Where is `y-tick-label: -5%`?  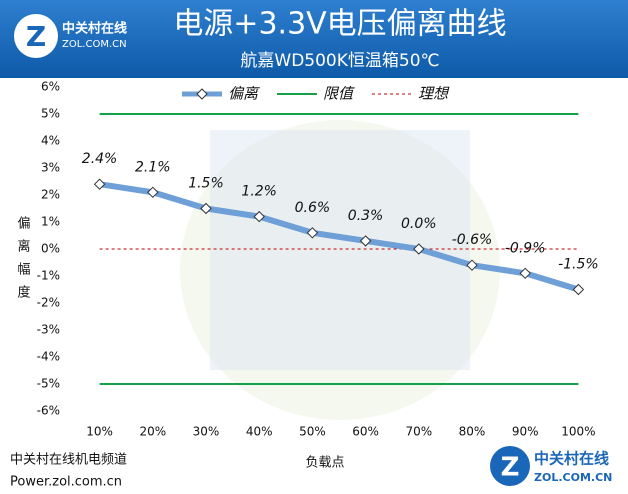
y-tick-label: -5% is located at coordinates (48, 384).